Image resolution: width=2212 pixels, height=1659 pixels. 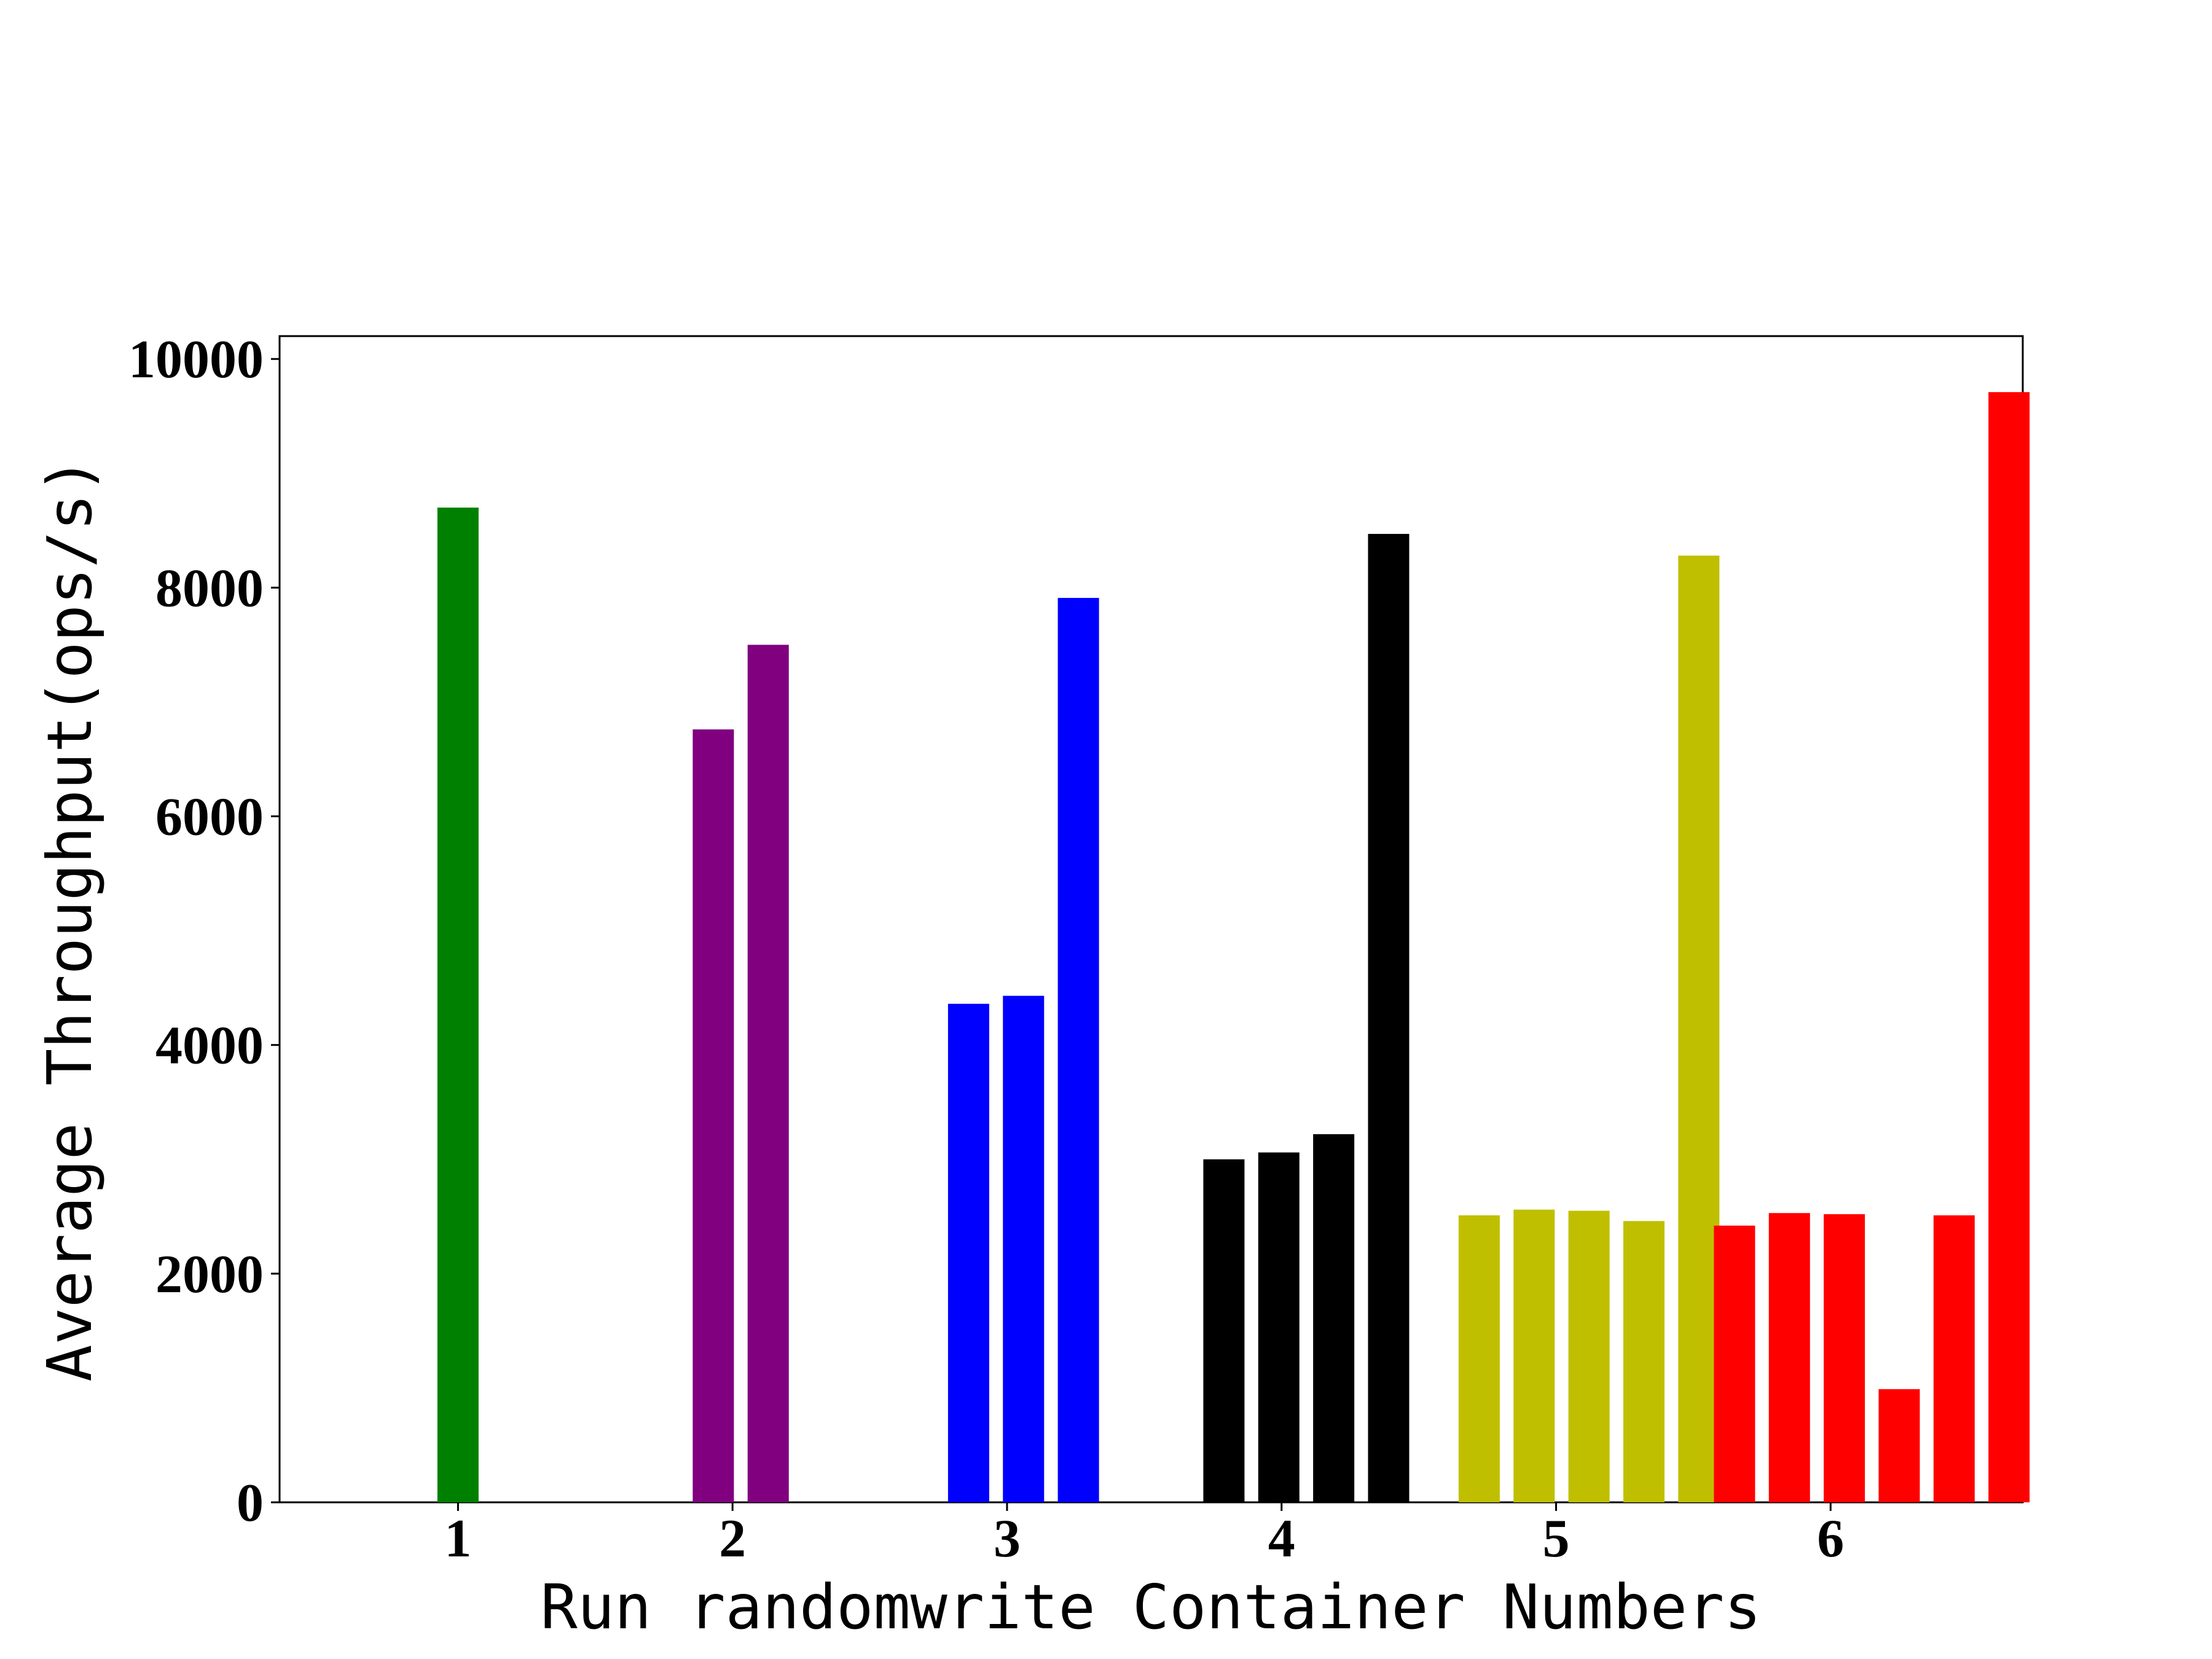 I want to click on x-tick-label: 1, so click(x=457, y=1539).